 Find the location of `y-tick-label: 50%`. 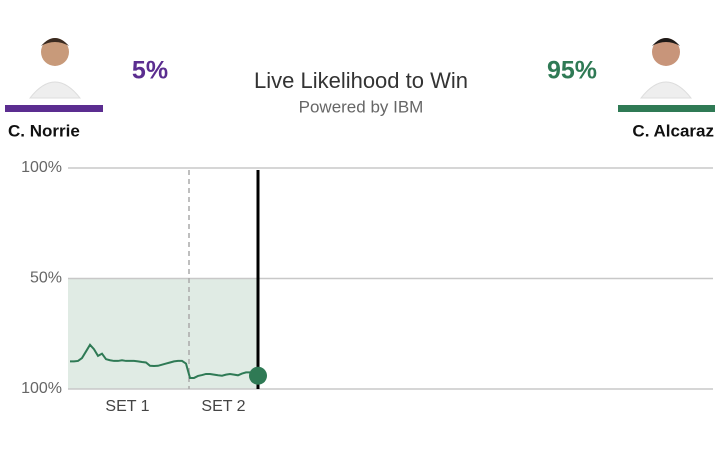

y-tick-label: 50% is located at coordinates (46, 278).